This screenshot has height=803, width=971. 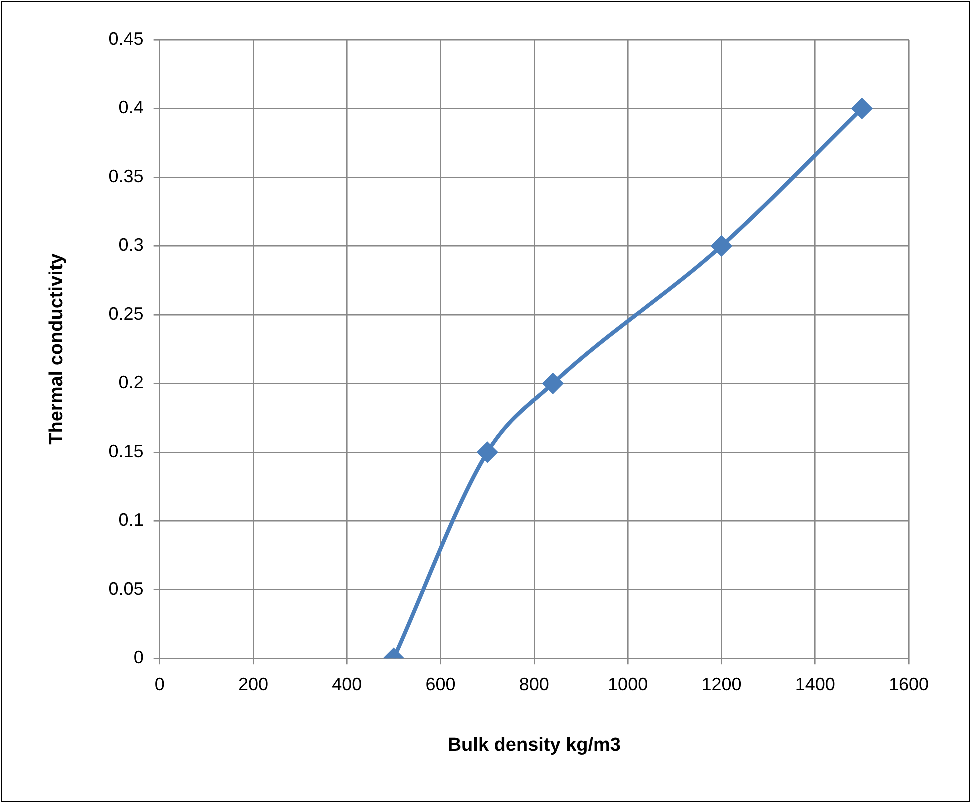 What do you see at coordinates (57, 349) in the screenshot?
I see `y-axis-title: Thermal conductivity` at bounding box center [57, 349].